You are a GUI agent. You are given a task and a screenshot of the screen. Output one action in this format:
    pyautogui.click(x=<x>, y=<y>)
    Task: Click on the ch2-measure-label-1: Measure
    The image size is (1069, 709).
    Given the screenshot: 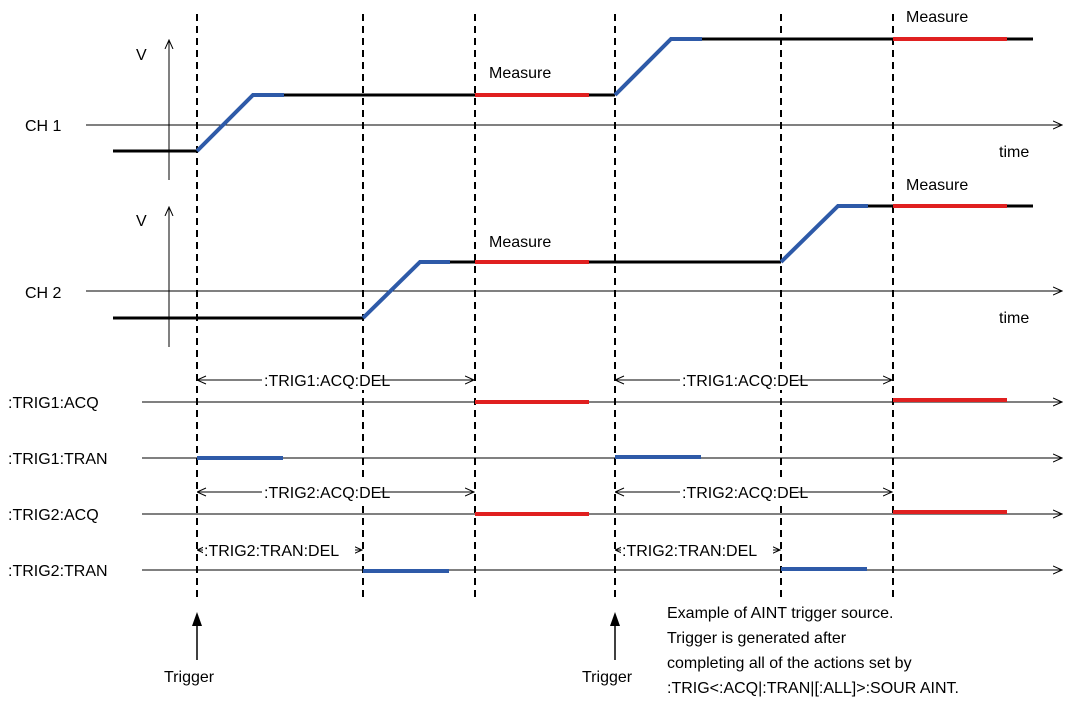 What is the action you would take?
    pyautogui.click(x=520, y=242)
    